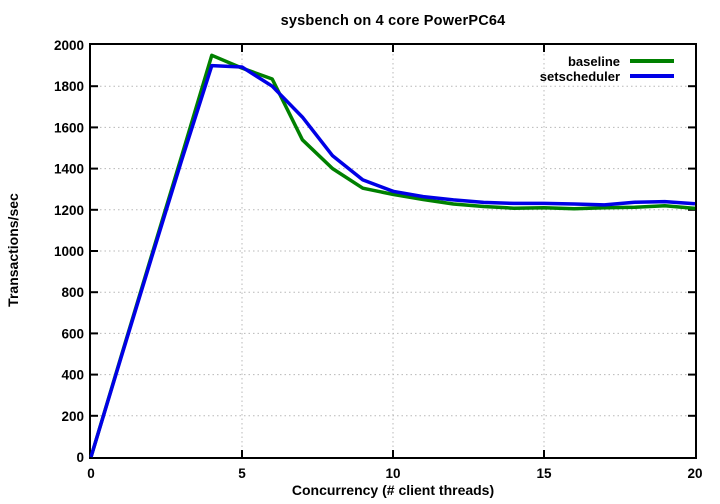 This screenshot has height=504, width=720. Describe the element at coordinates (72, 292) in the screenshot. I see `y-tick-label: 800` at that location.